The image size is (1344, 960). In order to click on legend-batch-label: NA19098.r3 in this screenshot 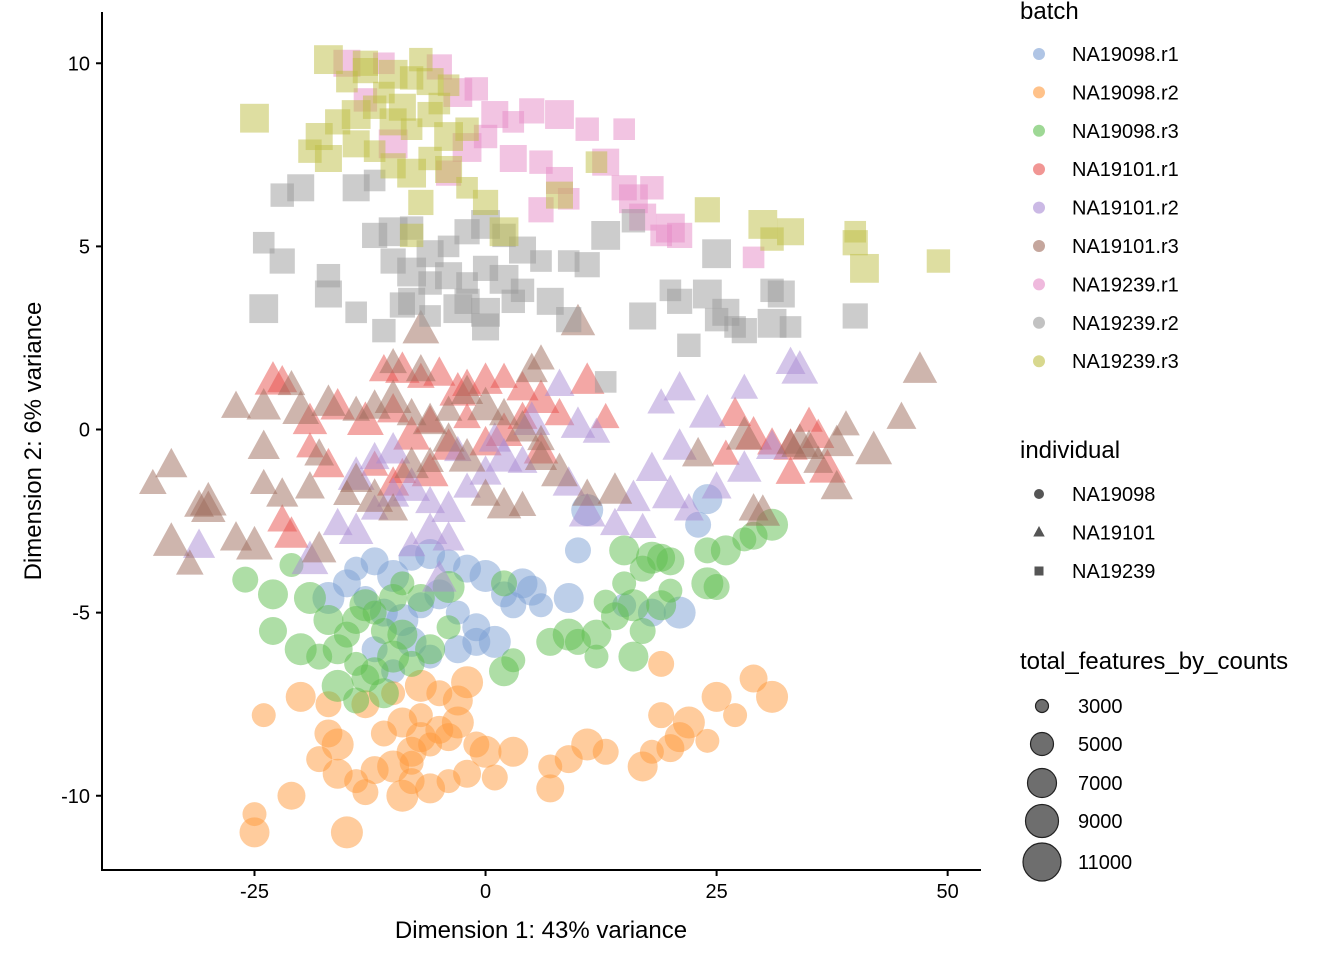, I will do `click(1125, 132)`.